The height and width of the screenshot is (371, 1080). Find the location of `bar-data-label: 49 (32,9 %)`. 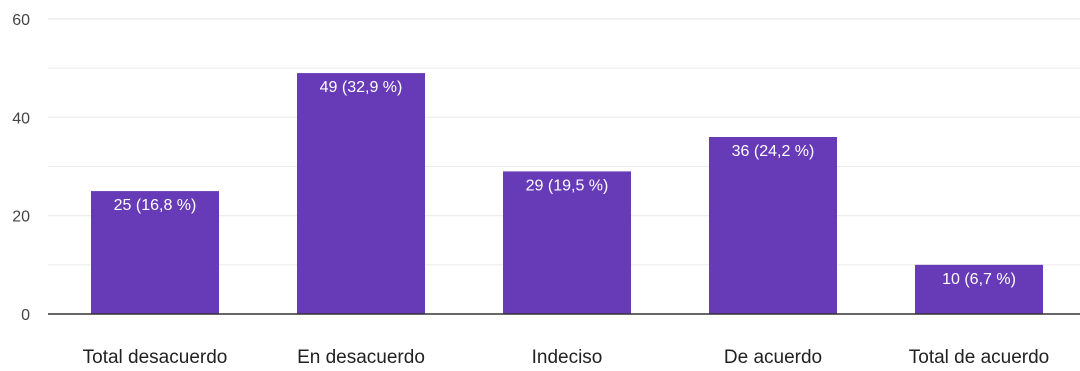

bar-data-label: 49 (32,9 %) is located at coordinates (361, 87).